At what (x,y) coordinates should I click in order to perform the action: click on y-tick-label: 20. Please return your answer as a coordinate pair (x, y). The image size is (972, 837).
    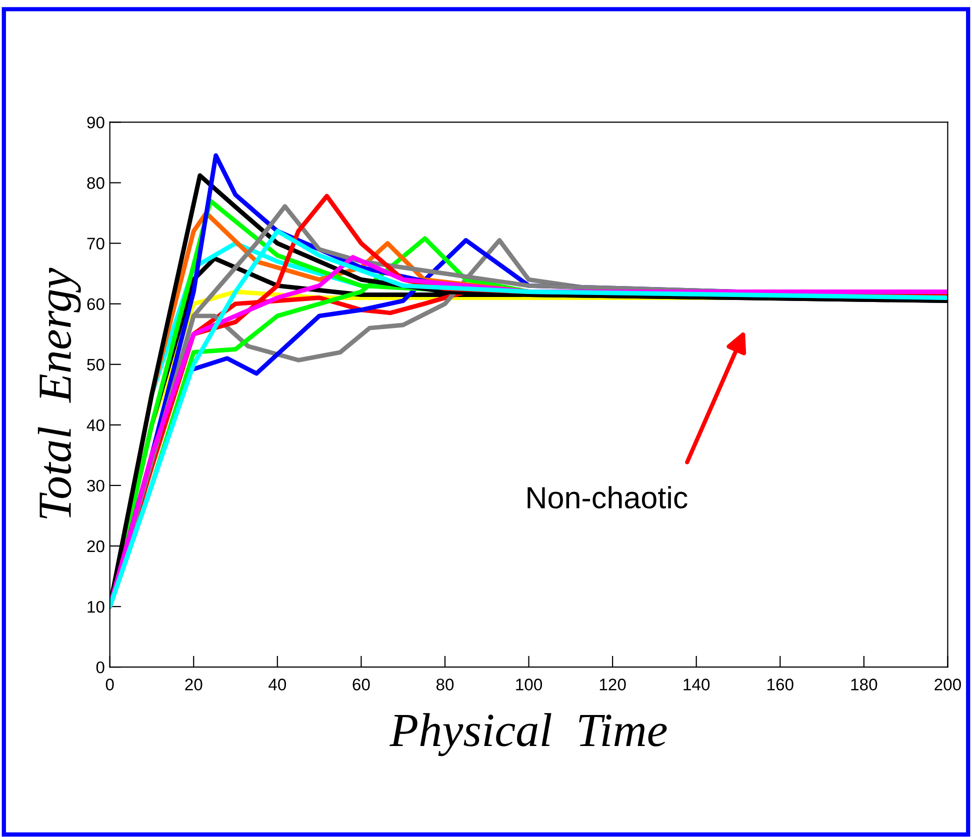
    Looking at the image, I should click on (95, 546).